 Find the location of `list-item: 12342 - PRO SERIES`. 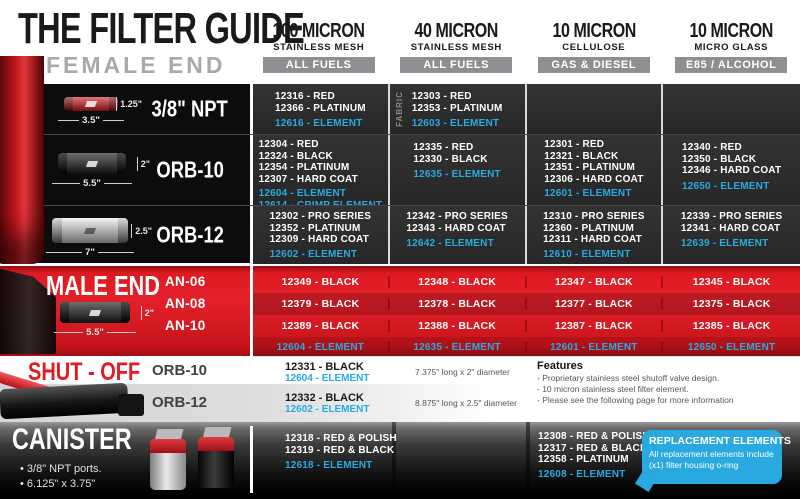

list-item: 12342 - PRO SERIES is located at coordinates (457, 216).